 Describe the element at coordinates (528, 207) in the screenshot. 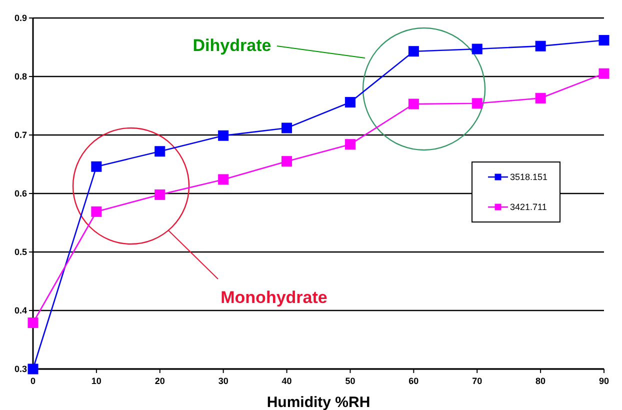

I see `legend-label: 3421.711` at that location.